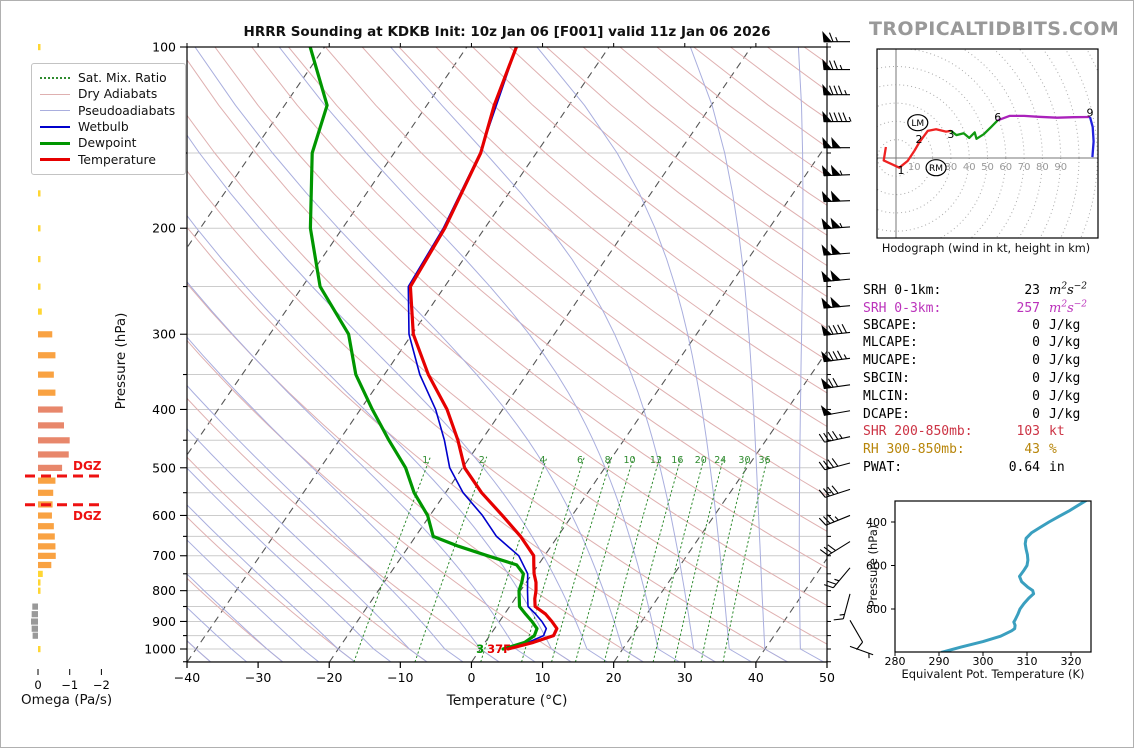 This screenshot has height=748, width=1134. Describe the element at coordinates (969, 167) in the screenshot. I see `hodograph-ring-label: 40` at that location.